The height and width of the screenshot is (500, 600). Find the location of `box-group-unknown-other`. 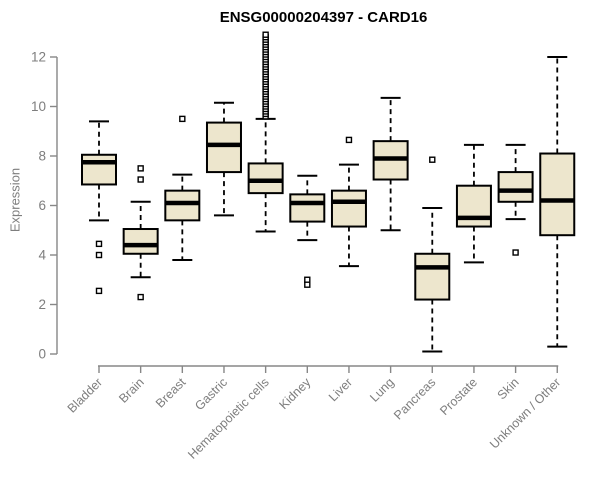

box-group-unknown-other is located at coordinates (557, 202).